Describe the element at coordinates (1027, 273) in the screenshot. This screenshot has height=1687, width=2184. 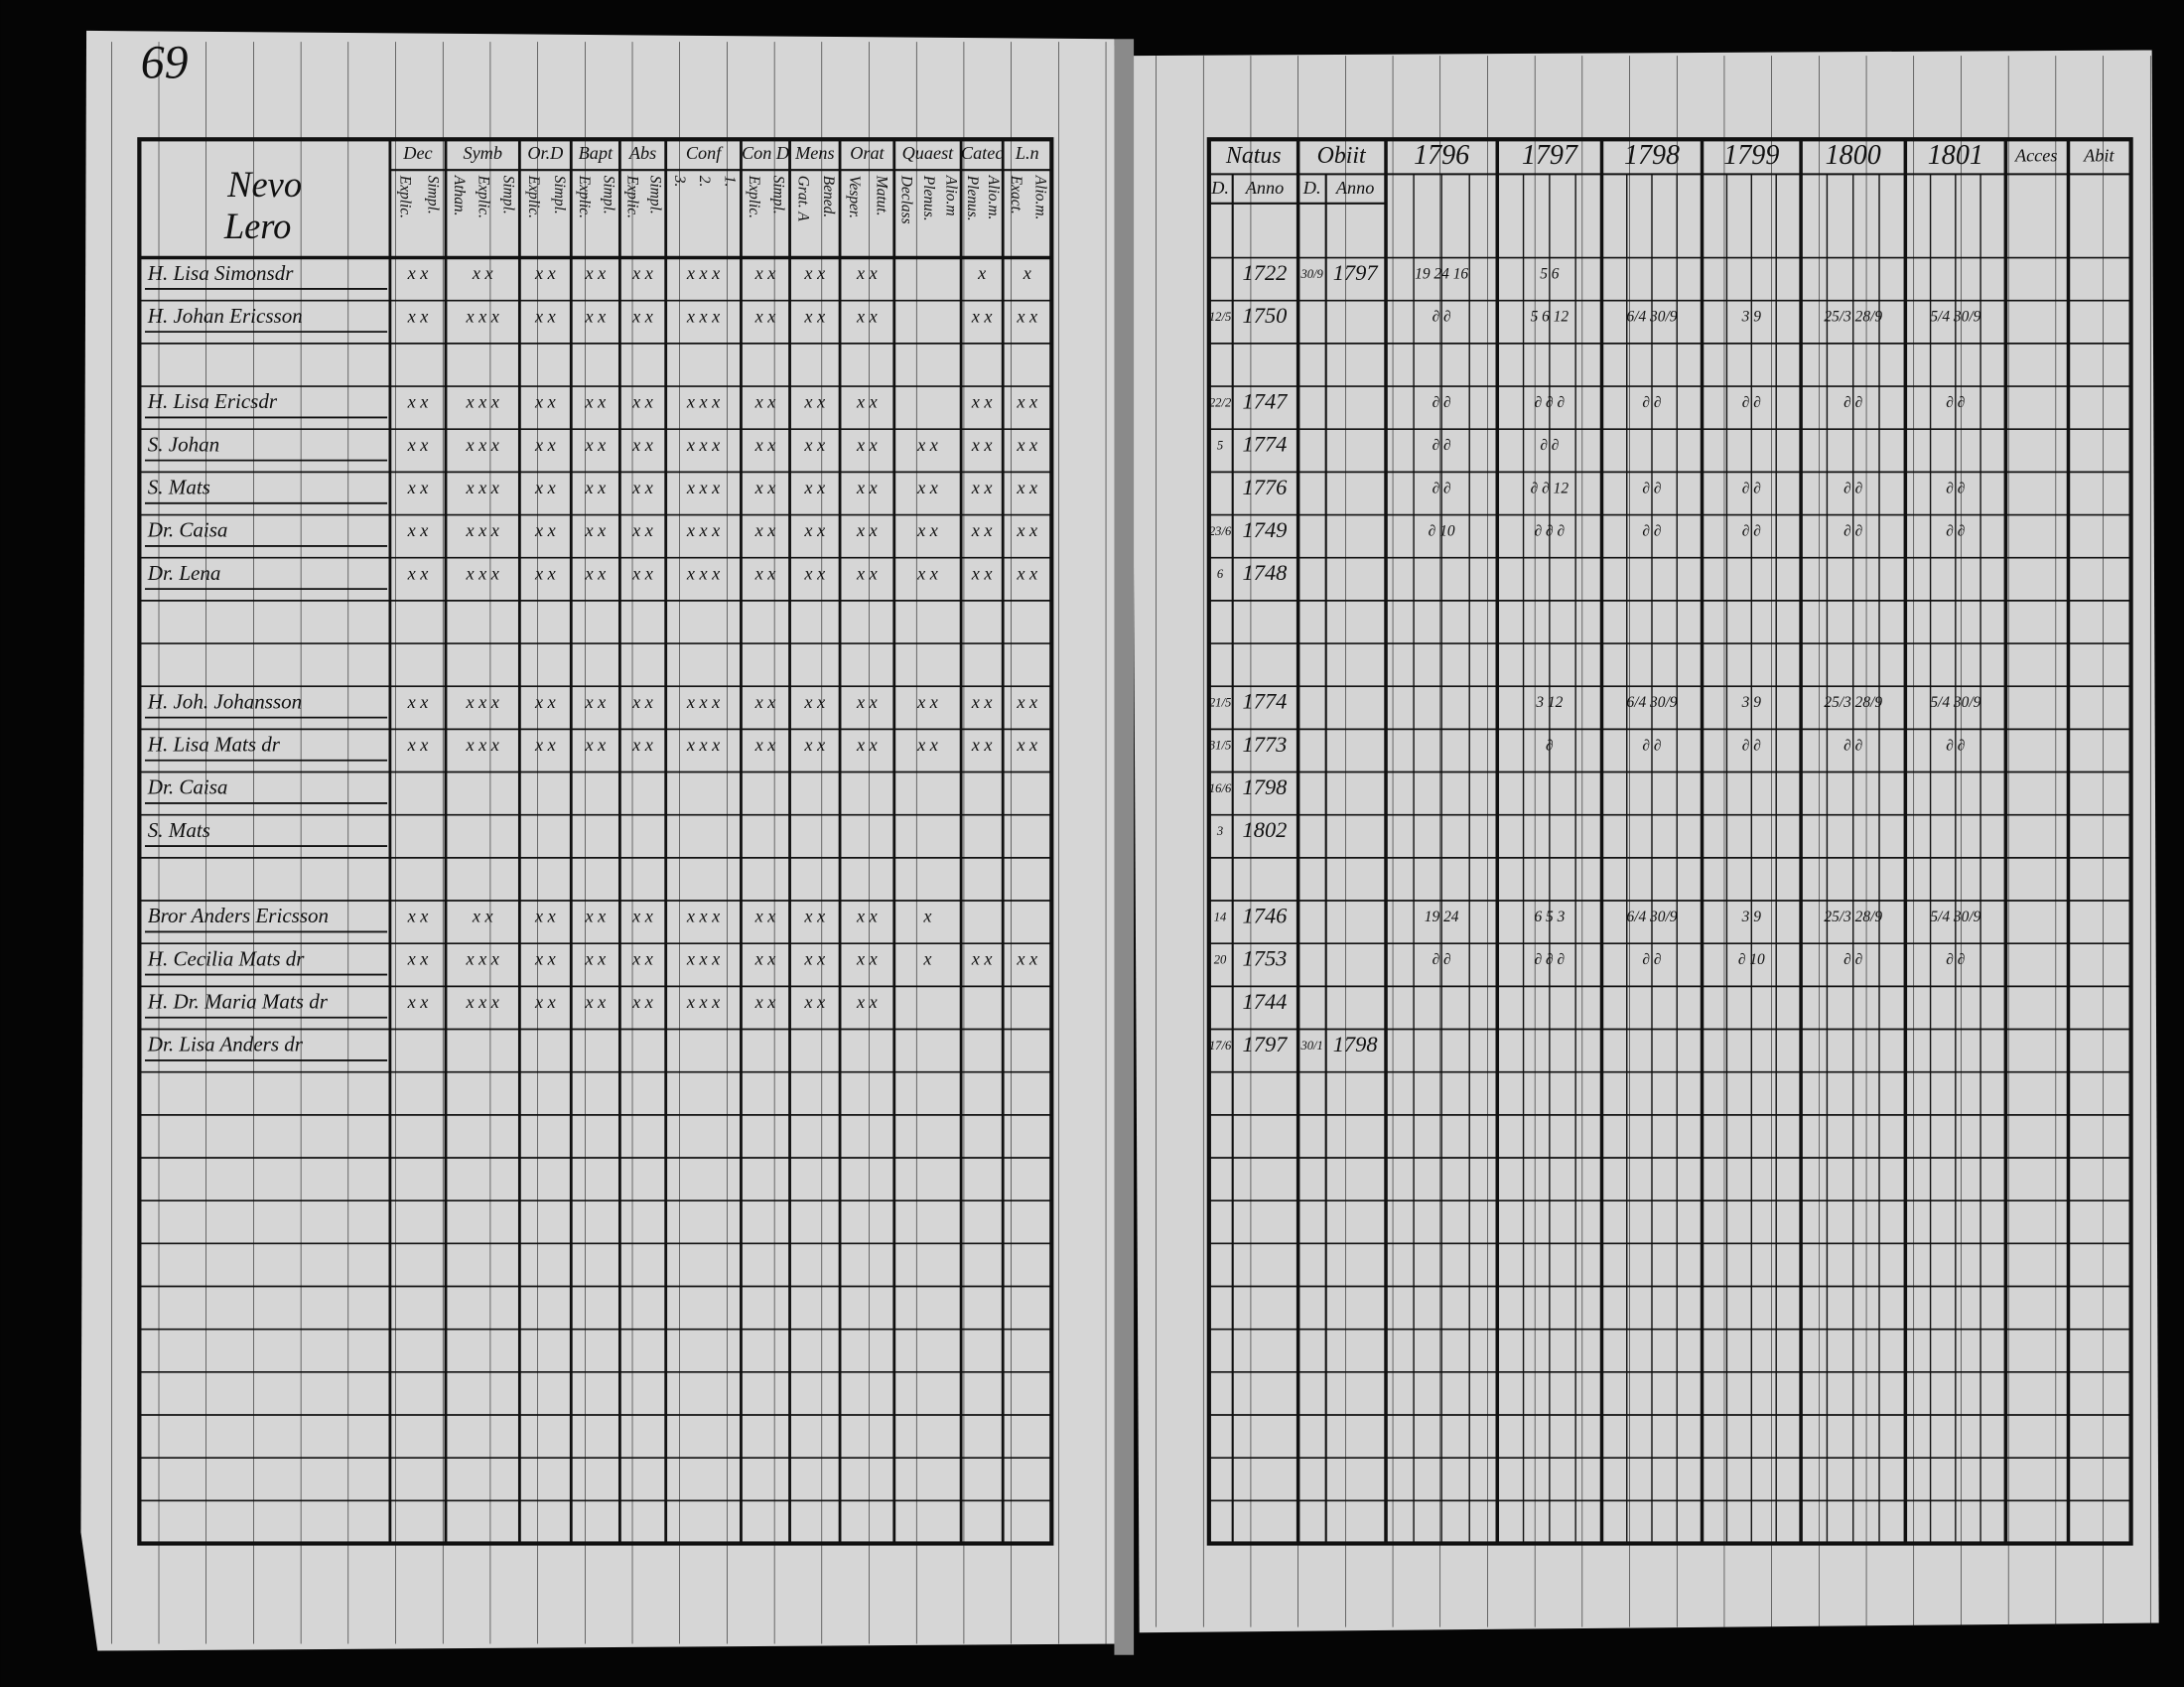
I see `exam-mark: x` at that location.